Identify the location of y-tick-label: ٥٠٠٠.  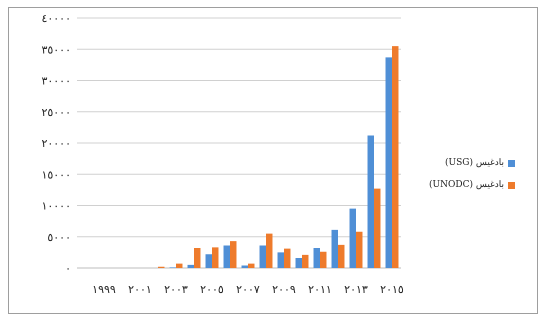
(59, 237).